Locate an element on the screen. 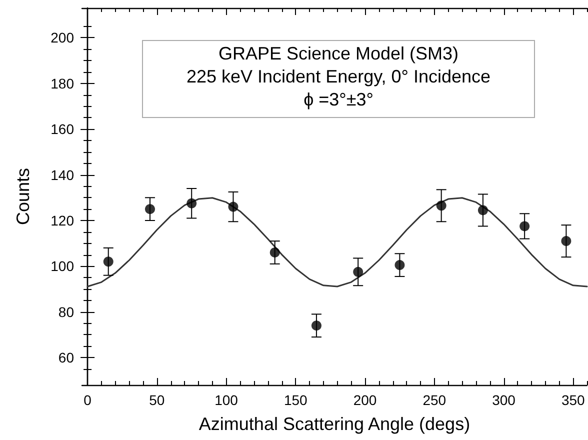 The width and height of the screenshot is (588, 440). annotation: ϕ =3°±3° is located at coordinates (339, 100).